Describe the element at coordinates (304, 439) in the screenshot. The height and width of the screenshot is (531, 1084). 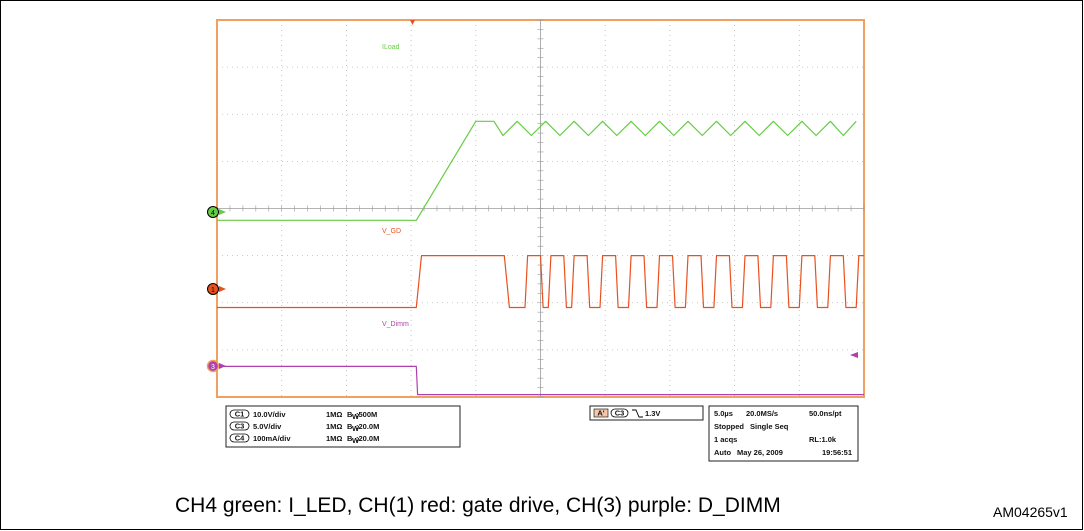
I see `channel-row-c4: C4 100mA/div 1MΩ B W :20.0M` at that location.